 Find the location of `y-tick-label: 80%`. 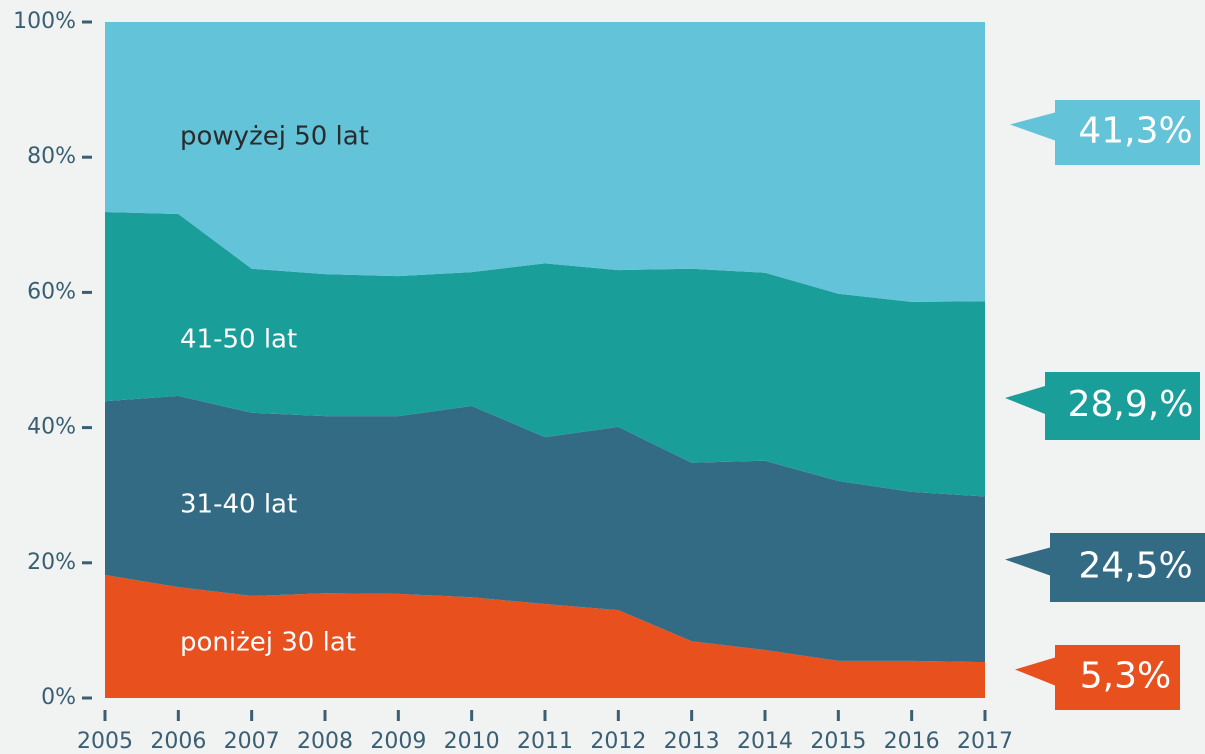

y-tick-label: 80% is located at coordinates (51, 156).